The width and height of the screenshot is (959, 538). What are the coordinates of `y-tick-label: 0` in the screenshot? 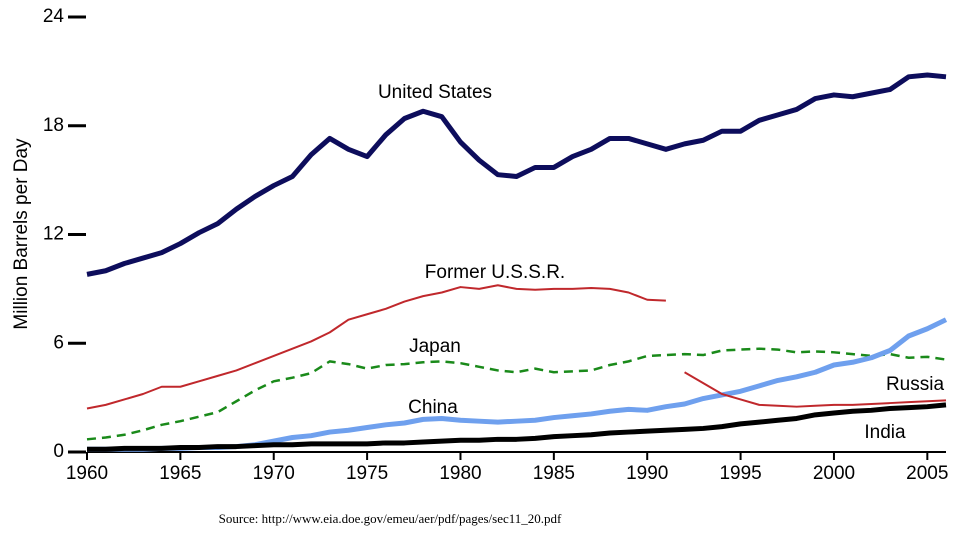 It's located at (58, 451).